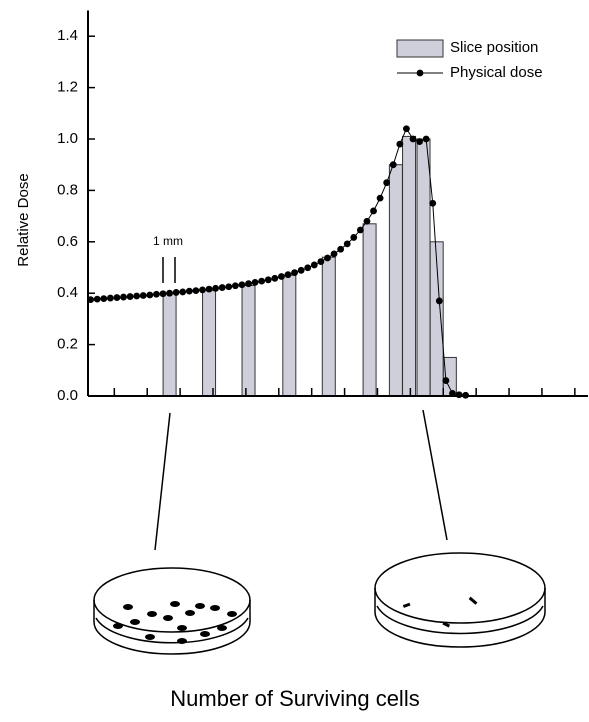 The width and height of the screenshot is (589, 722). I want to click on y-tick-label: 1.4, so click(67, 35).